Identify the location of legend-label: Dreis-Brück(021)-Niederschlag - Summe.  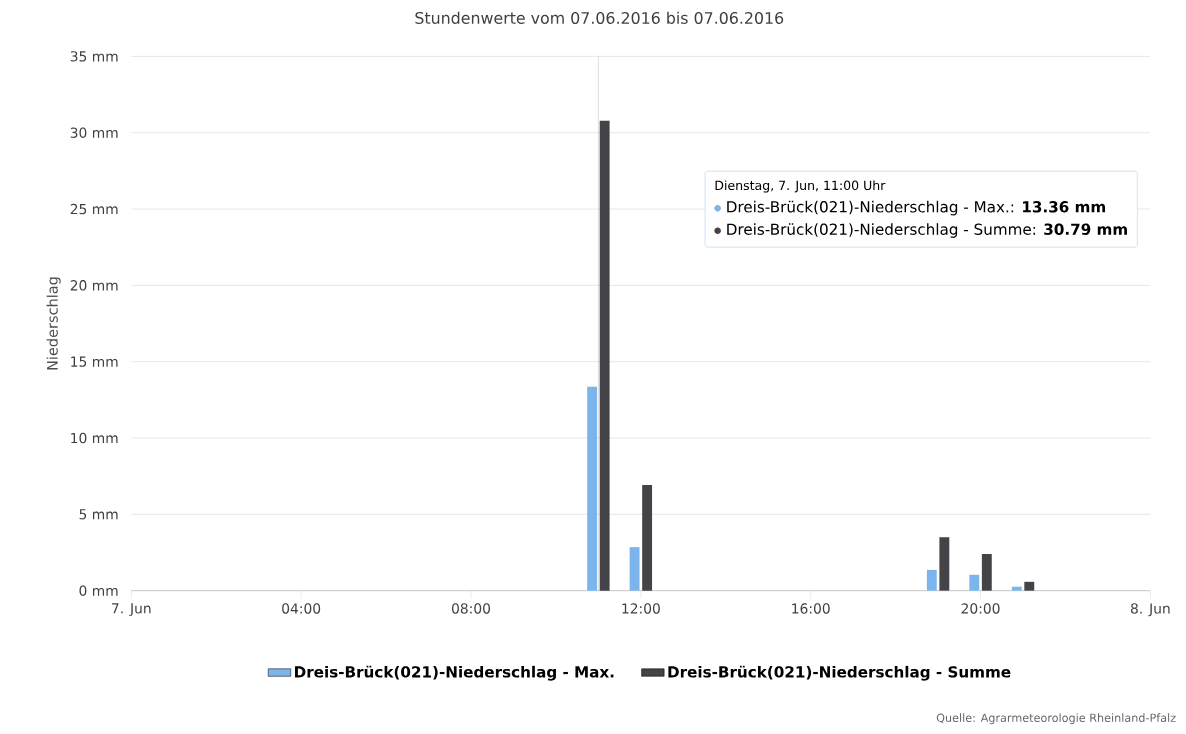
(839, 673).